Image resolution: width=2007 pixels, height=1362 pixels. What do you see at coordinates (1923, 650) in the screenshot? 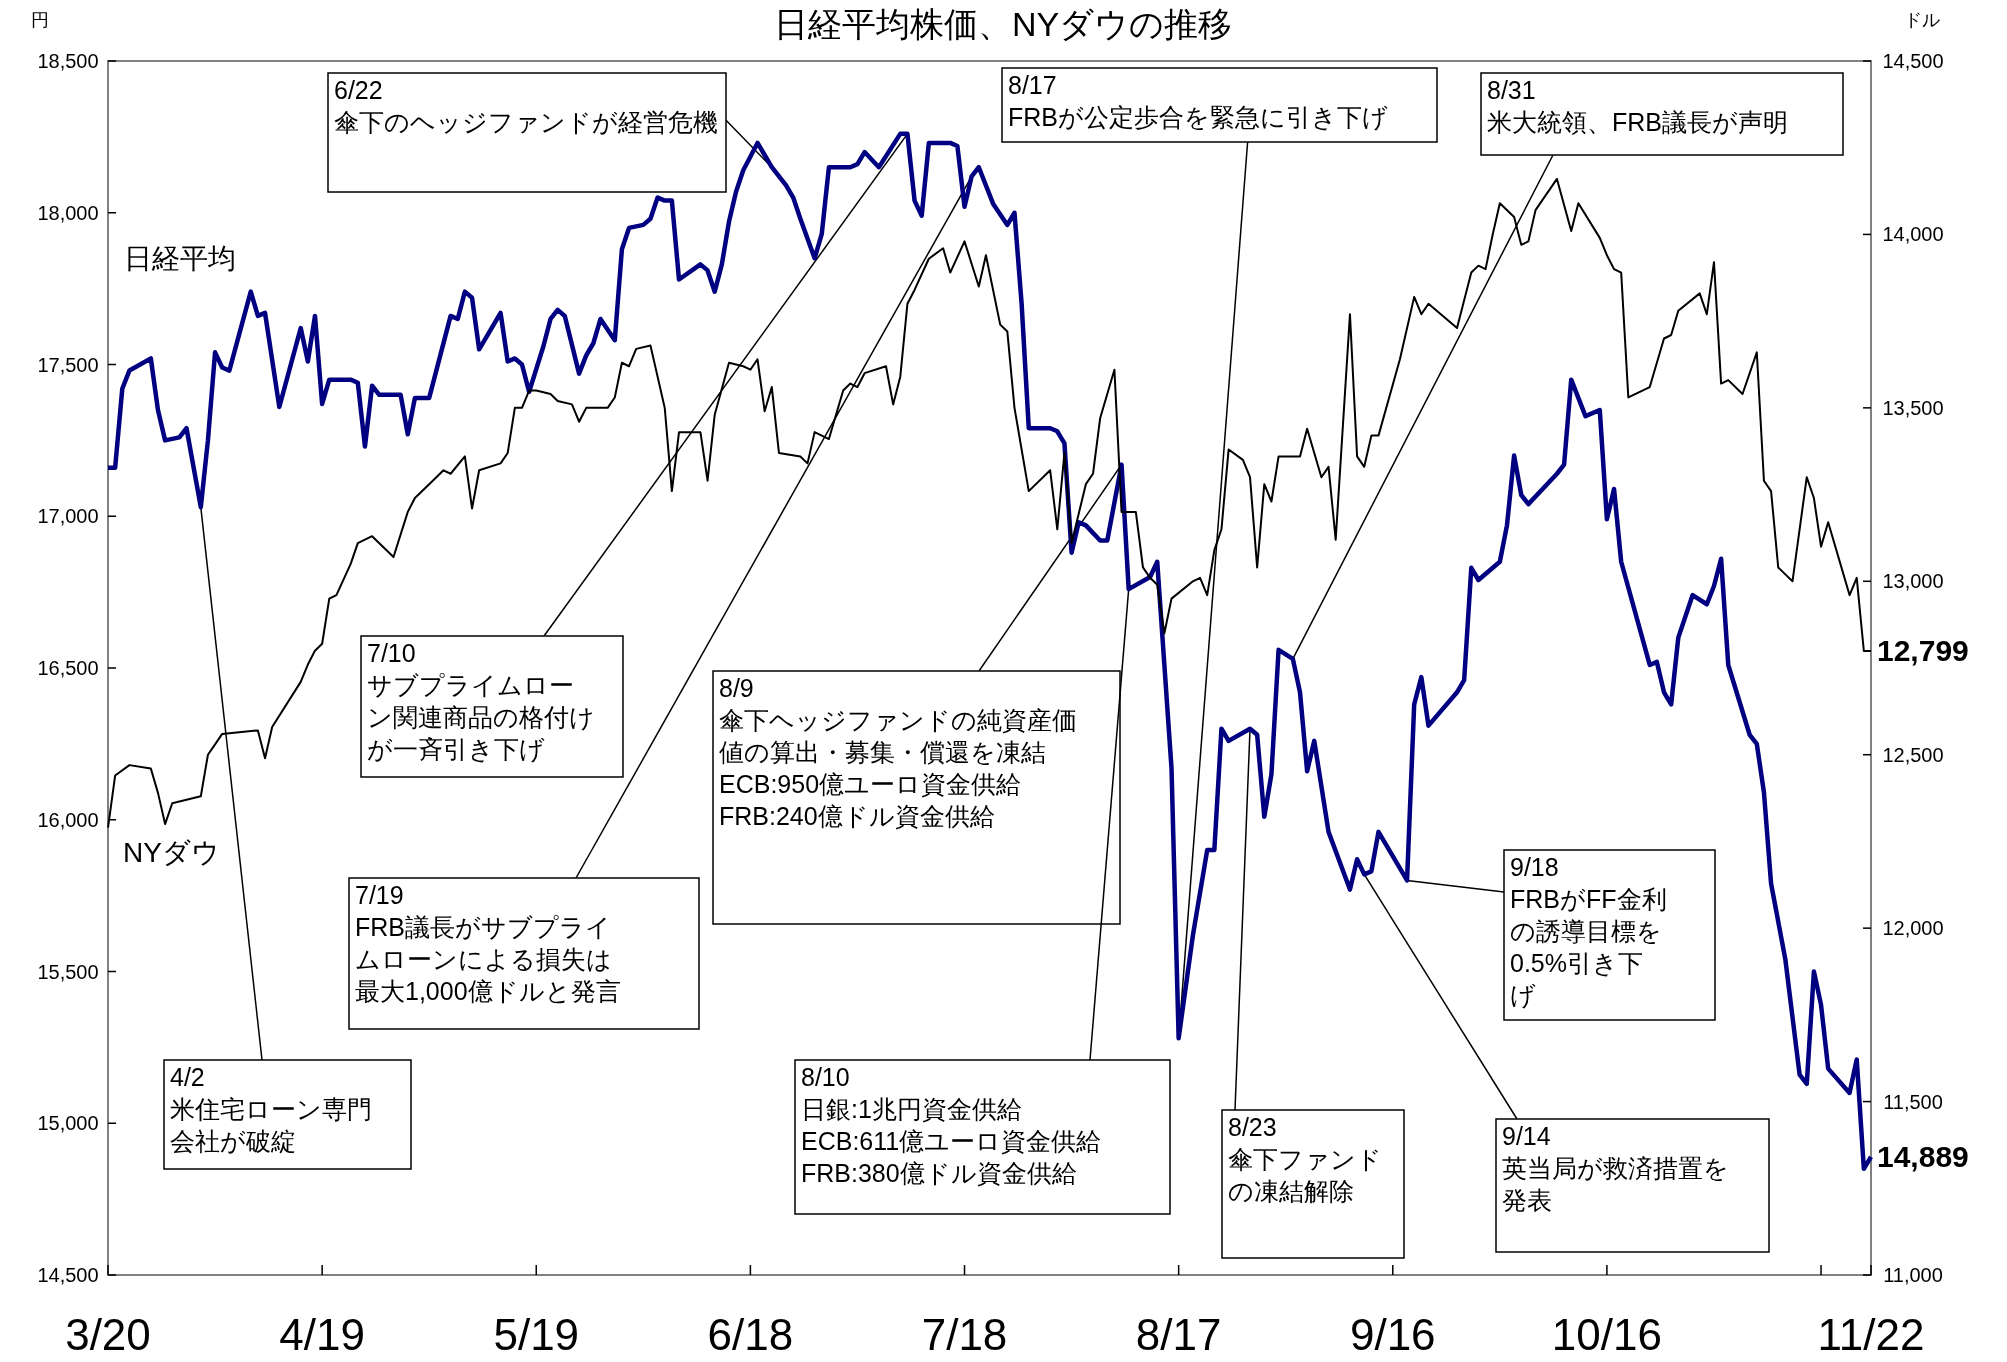
I see `data-label: 12,799` at bounding box center [1923, 650].